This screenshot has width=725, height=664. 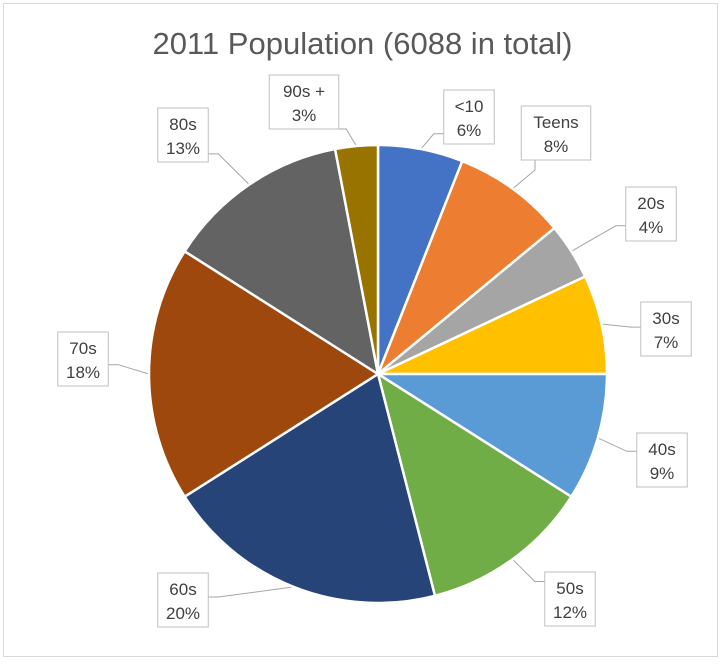 What do you see at coordinates (556, 146) in the screenshot?
I see `data-label-value-teens: 8%` at bounding box center [556, 146].